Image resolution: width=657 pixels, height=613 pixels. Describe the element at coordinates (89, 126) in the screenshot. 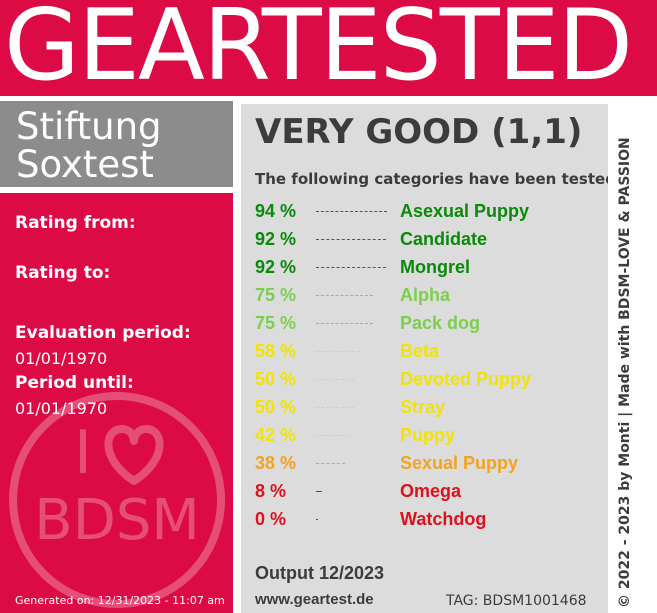

I see `brand-line-1: Stiftung` at that location.